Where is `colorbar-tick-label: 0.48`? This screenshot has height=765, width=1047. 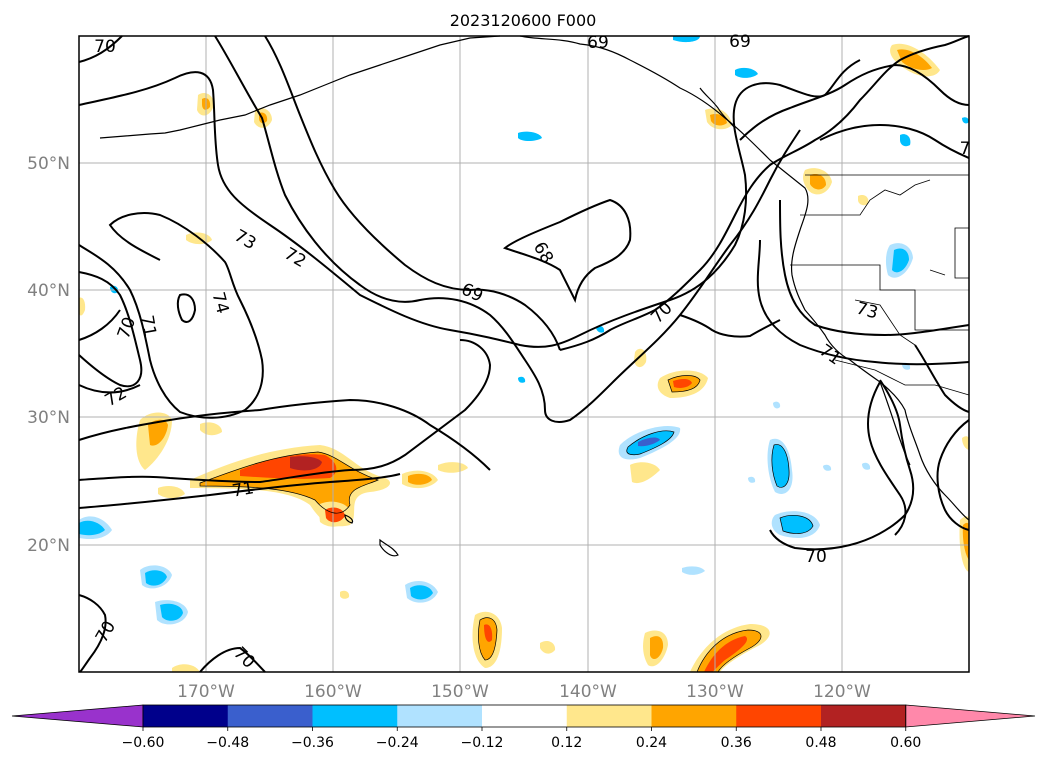 colorbar-tick-label: 0.48 is located at coordinates (820, 743).